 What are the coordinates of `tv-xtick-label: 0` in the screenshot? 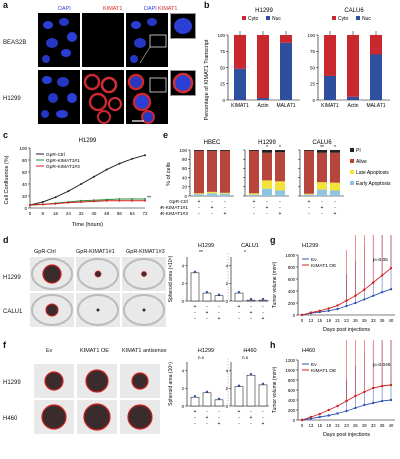 It's located at (302, 320).